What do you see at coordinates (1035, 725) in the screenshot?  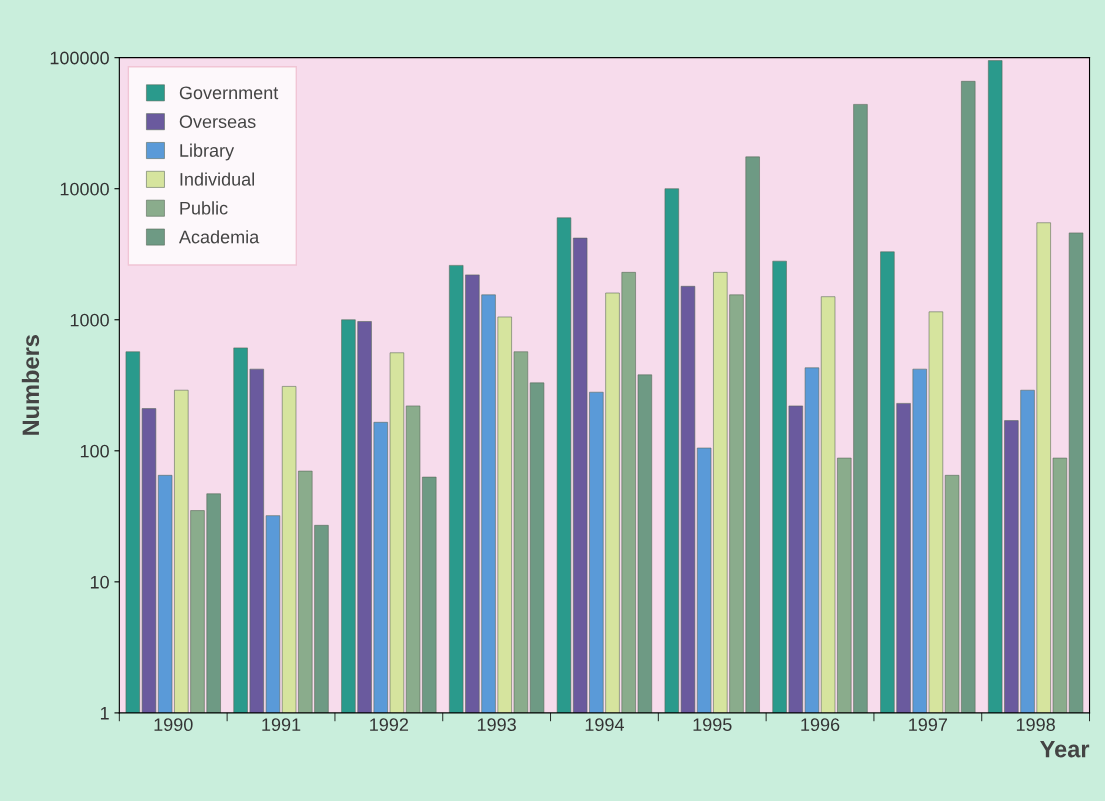 I see `x-tick-label: 1998` at bounding box center [1035, 725].